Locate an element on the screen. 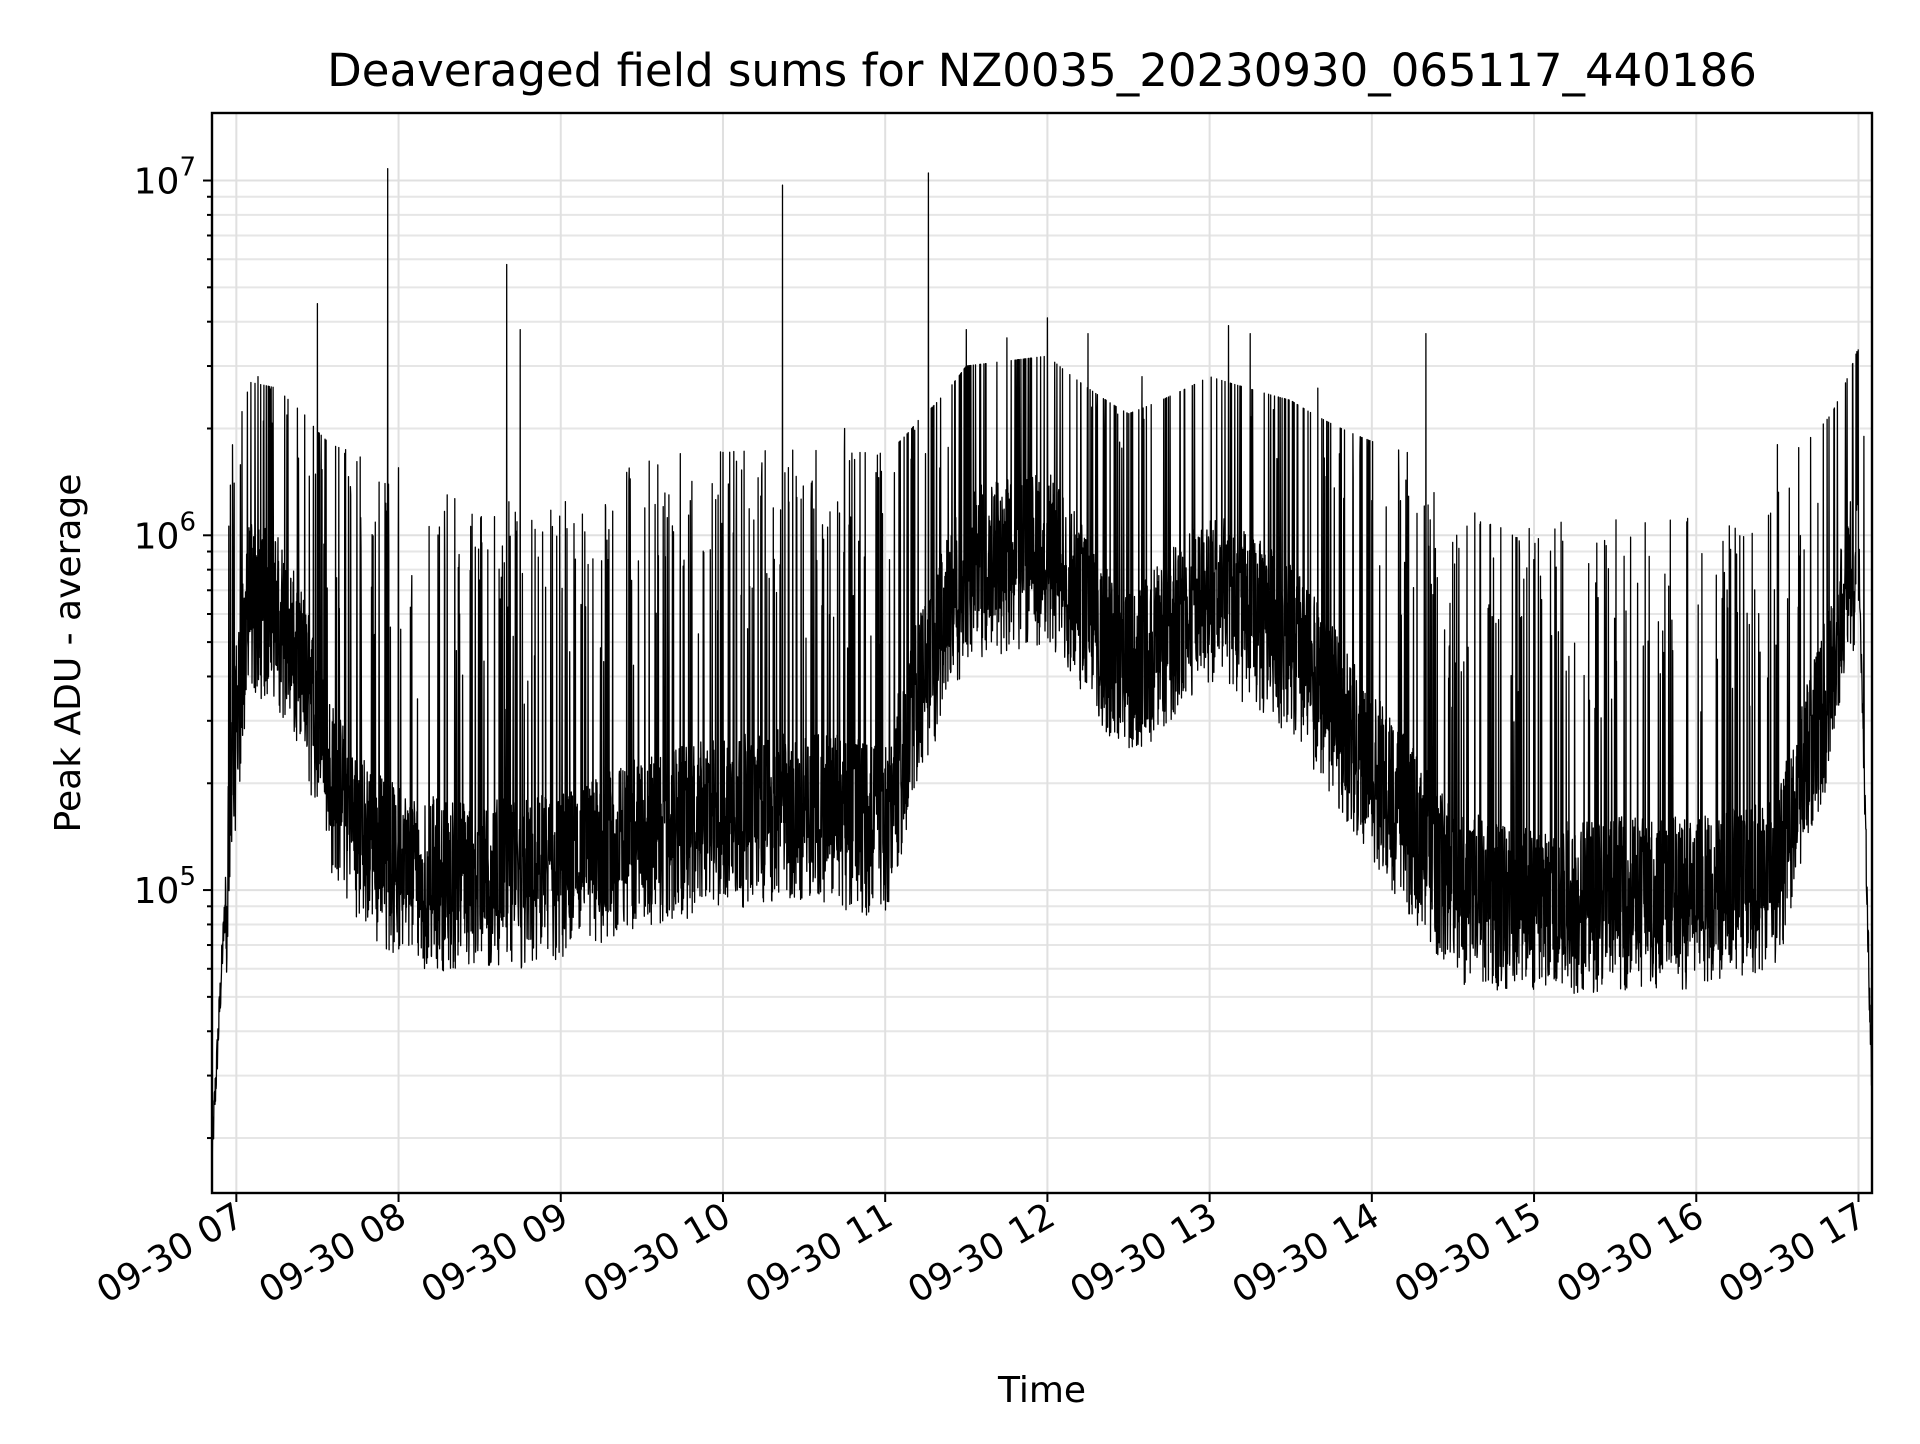 The height and width of the screenshot is (1444, 1920). y-tick-label-exponent: 7 is located at coordinates (187, 168).